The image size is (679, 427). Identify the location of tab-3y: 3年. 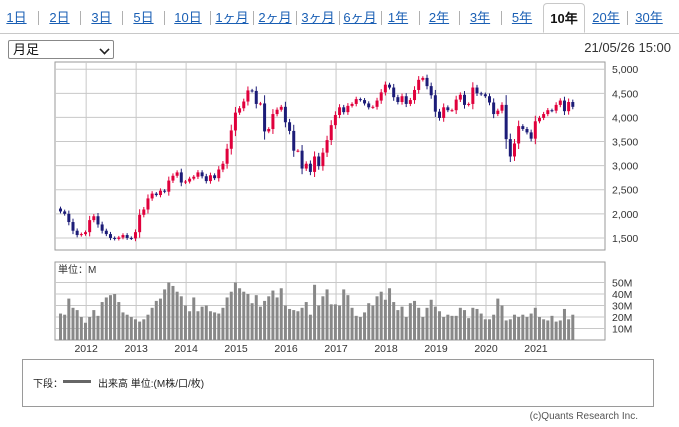
(480, 17).